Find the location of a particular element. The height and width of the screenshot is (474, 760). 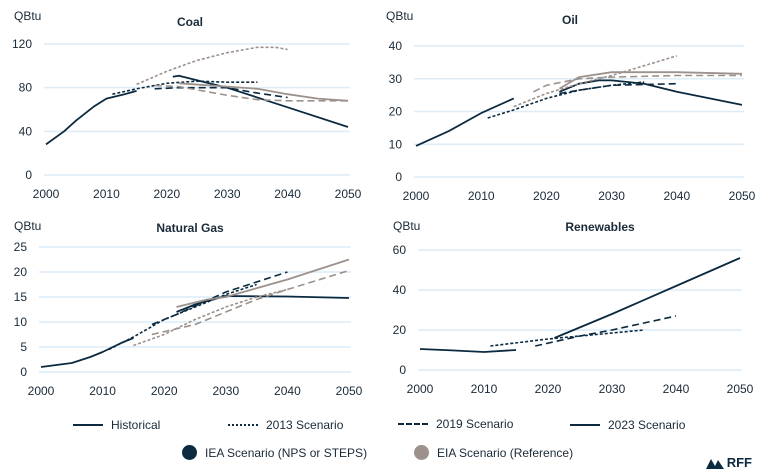

legend-iea: IEA Scenario (NPS or STEPS) is located at coordinates (274, 452).